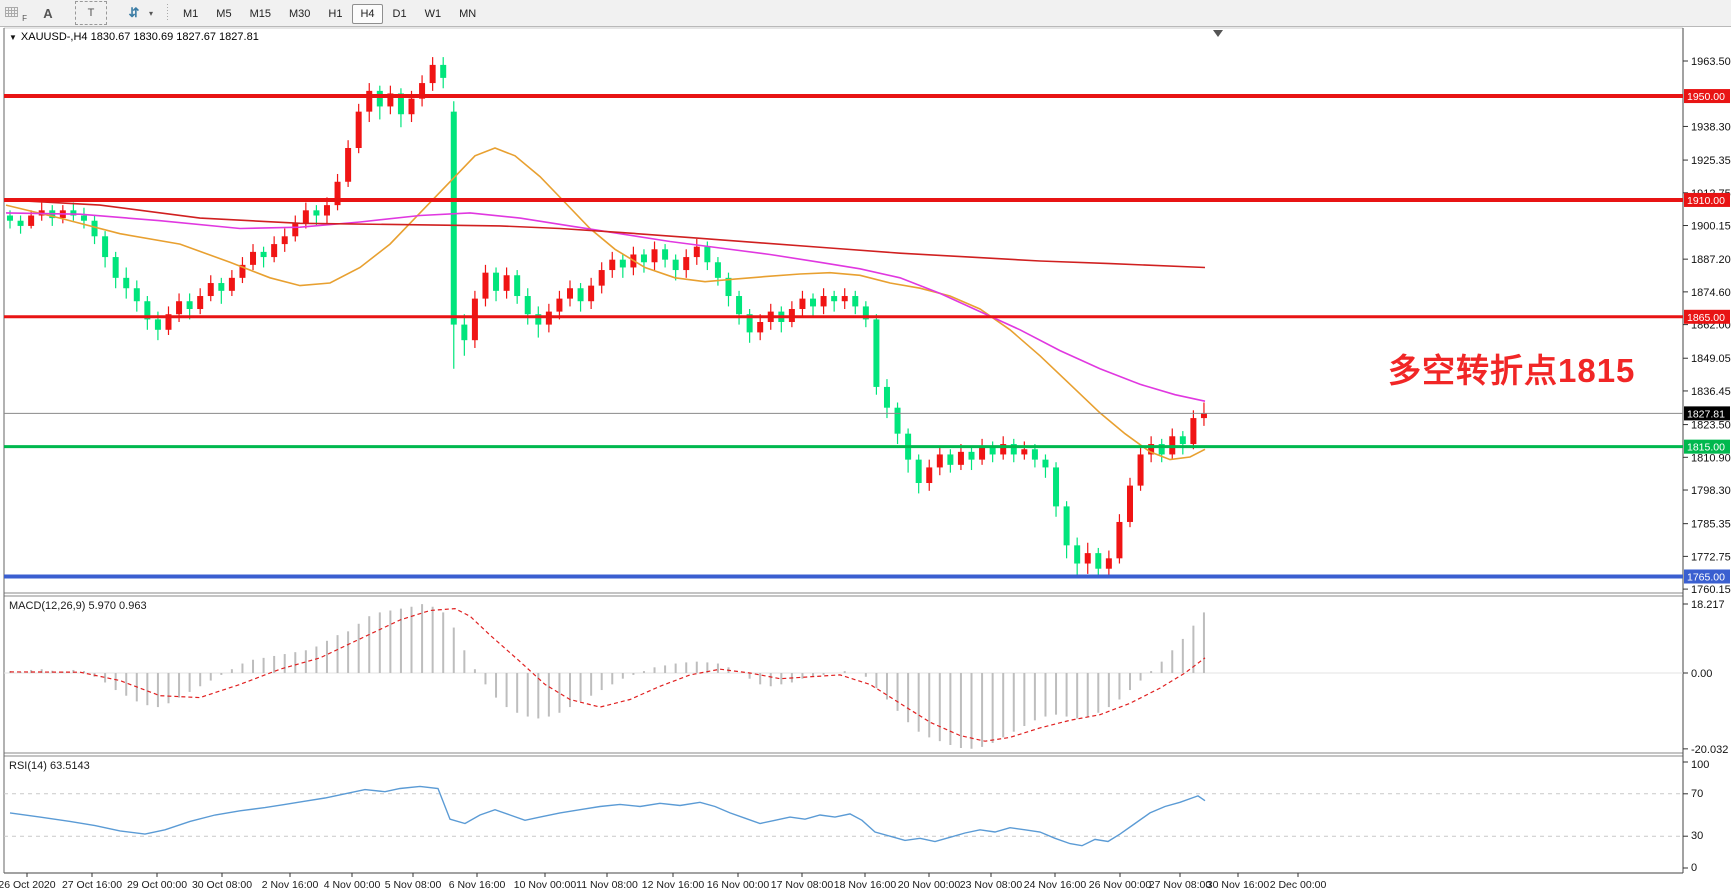 This screenshot has width=1731, height=892. What do you see at coordinates (157, 885) in the screenshot?
I see `time-axis-label: 29 Oct 00:00` at bounding box center [157, 885].